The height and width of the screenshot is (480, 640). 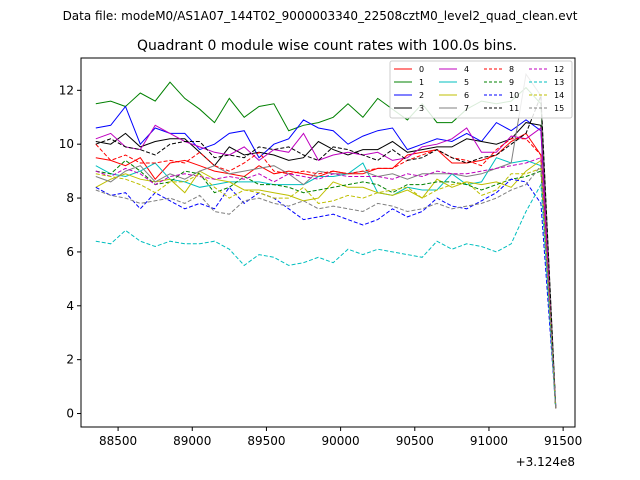 What do you see at coordinates (481, 89) in the screenshot?
I see `legend-box` at bounding box center [481, 89].